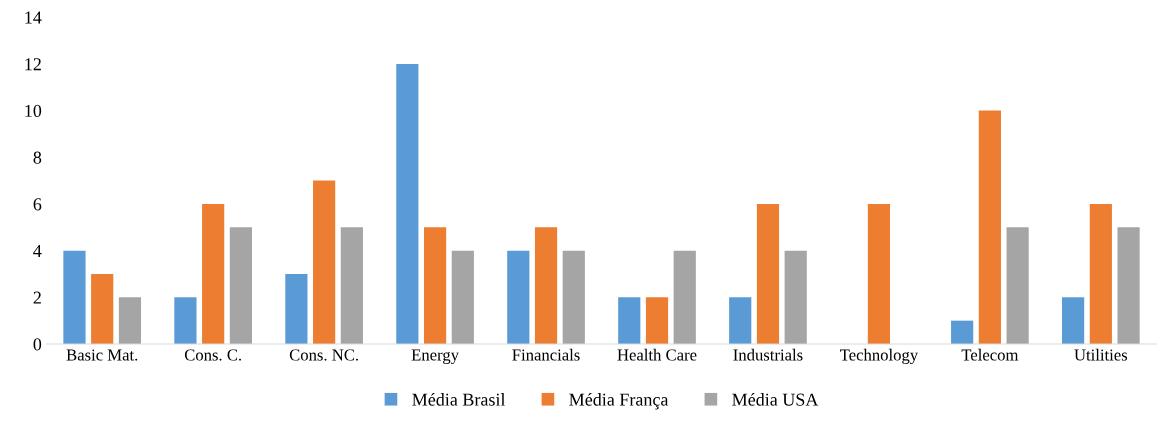 This screenshot has width=1168, height=430. Describe the element at coordinates (37, 251) in the screenshot. I see `y-tick-label: 4` at that location.